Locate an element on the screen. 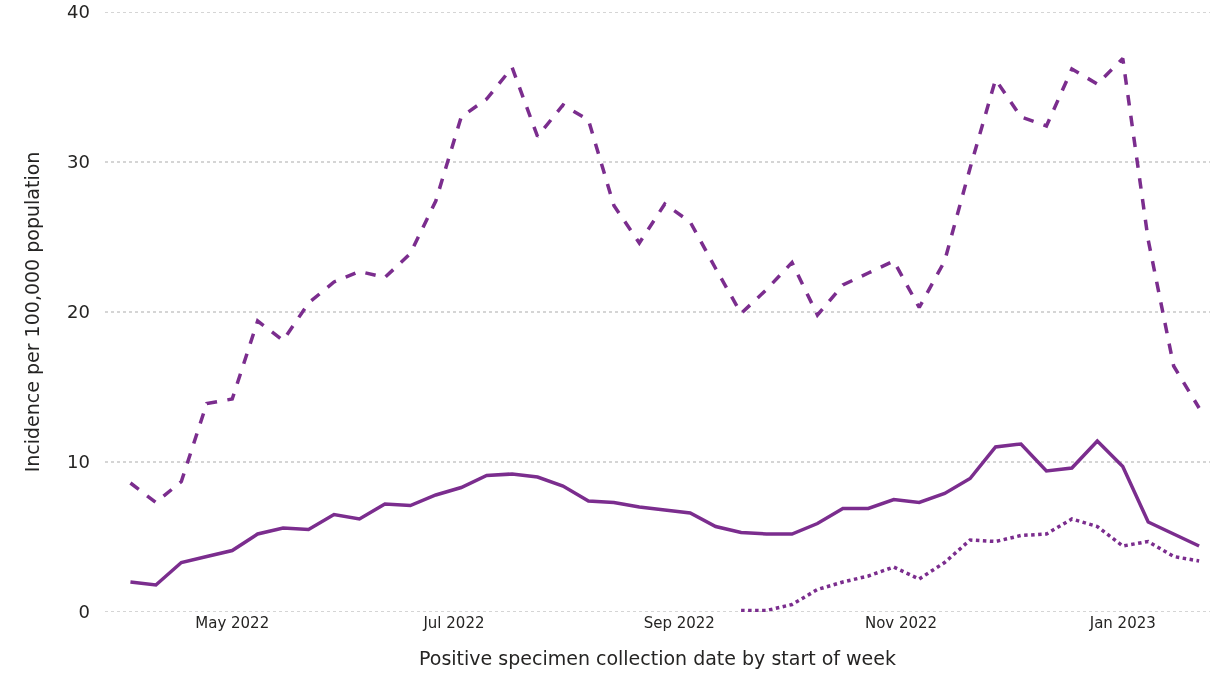 The image size is (1216, 700). x-tick-label: Sep 2022 is located at coordinates (679, 623).